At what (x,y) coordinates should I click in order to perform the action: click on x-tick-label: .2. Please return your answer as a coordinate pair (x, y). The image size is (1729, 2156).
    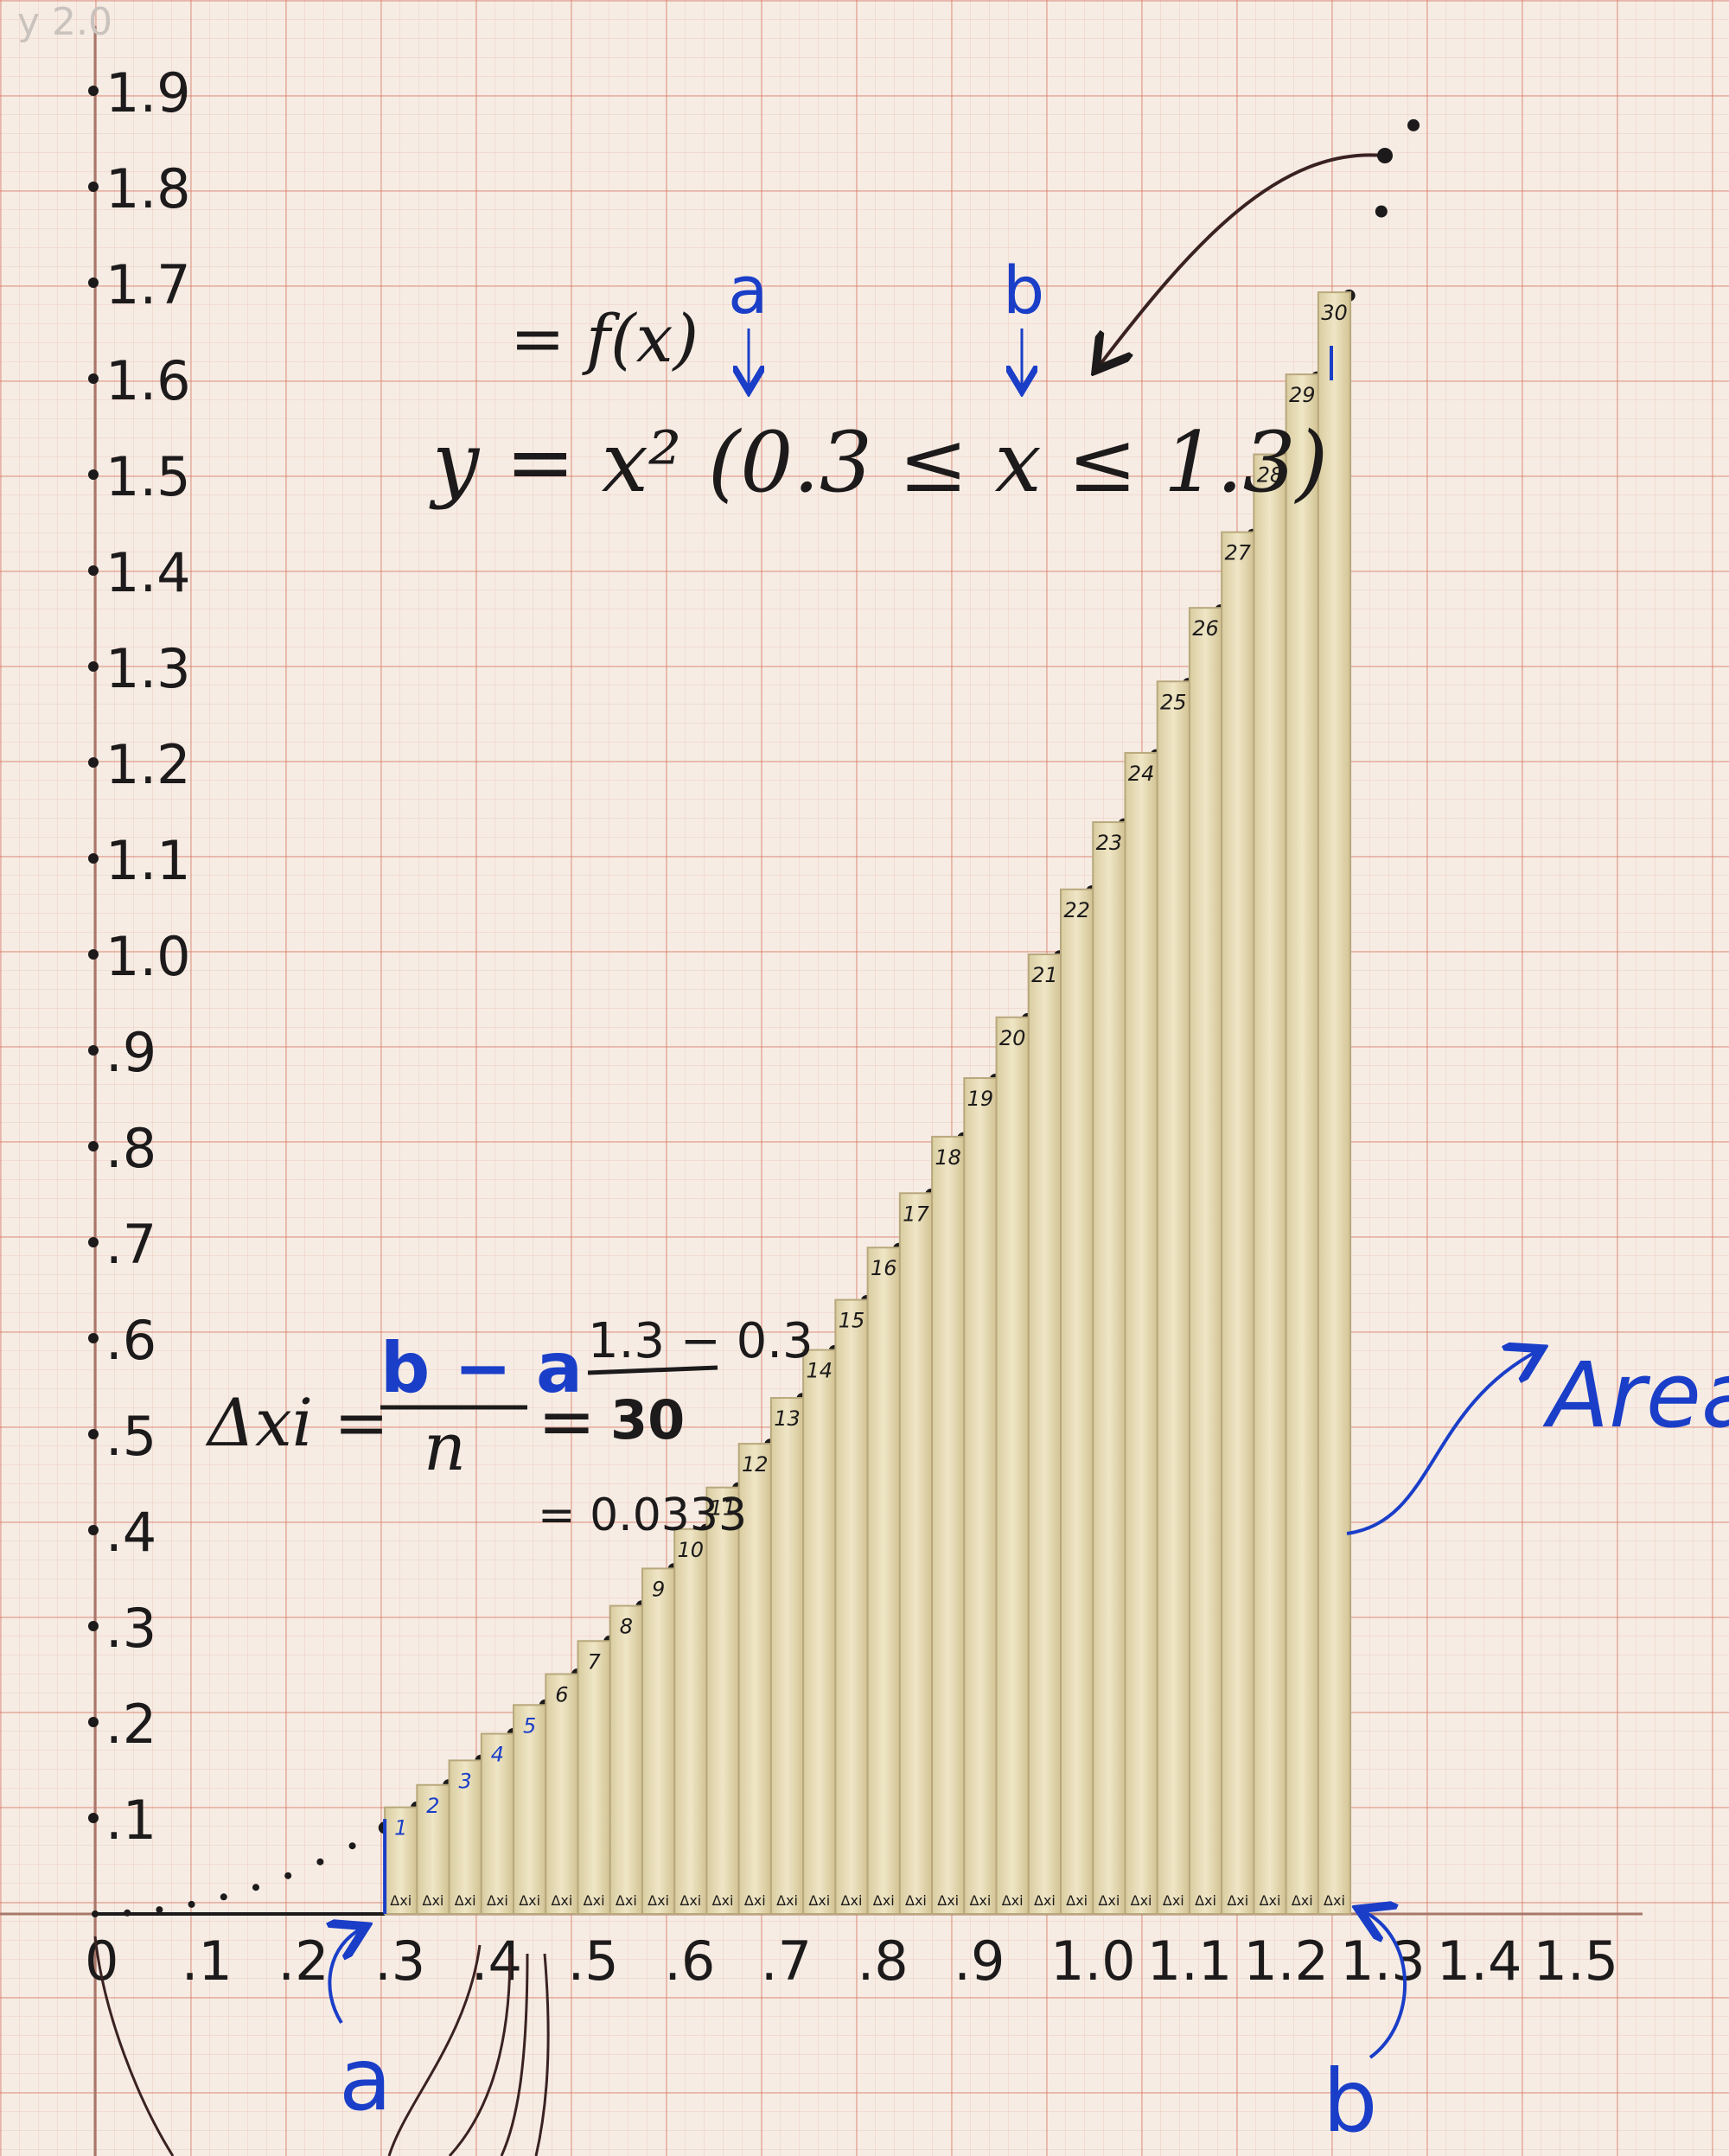
    Looking at the image, I should click on (303, 1961).